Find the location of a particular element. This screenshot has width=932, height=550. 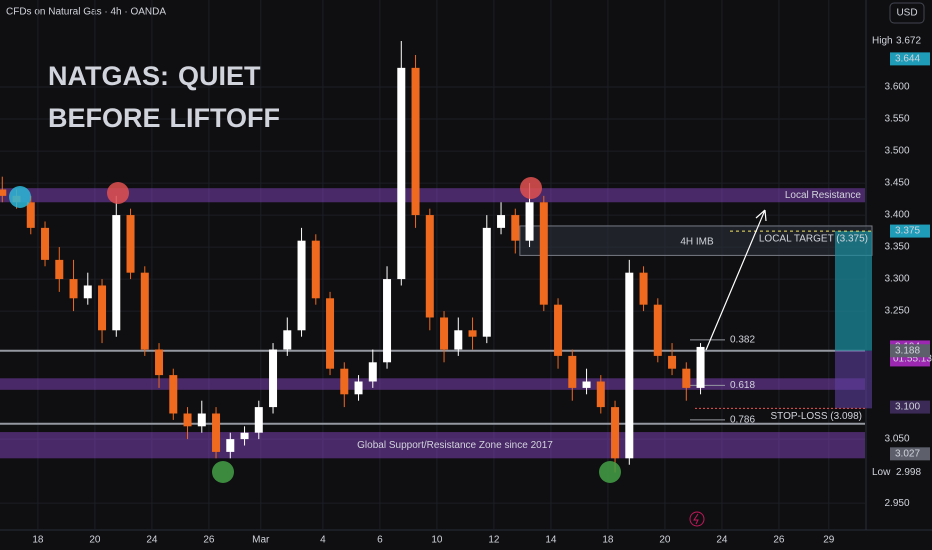

price-tag-label: 3.188 is located at coordinates (907, 350).